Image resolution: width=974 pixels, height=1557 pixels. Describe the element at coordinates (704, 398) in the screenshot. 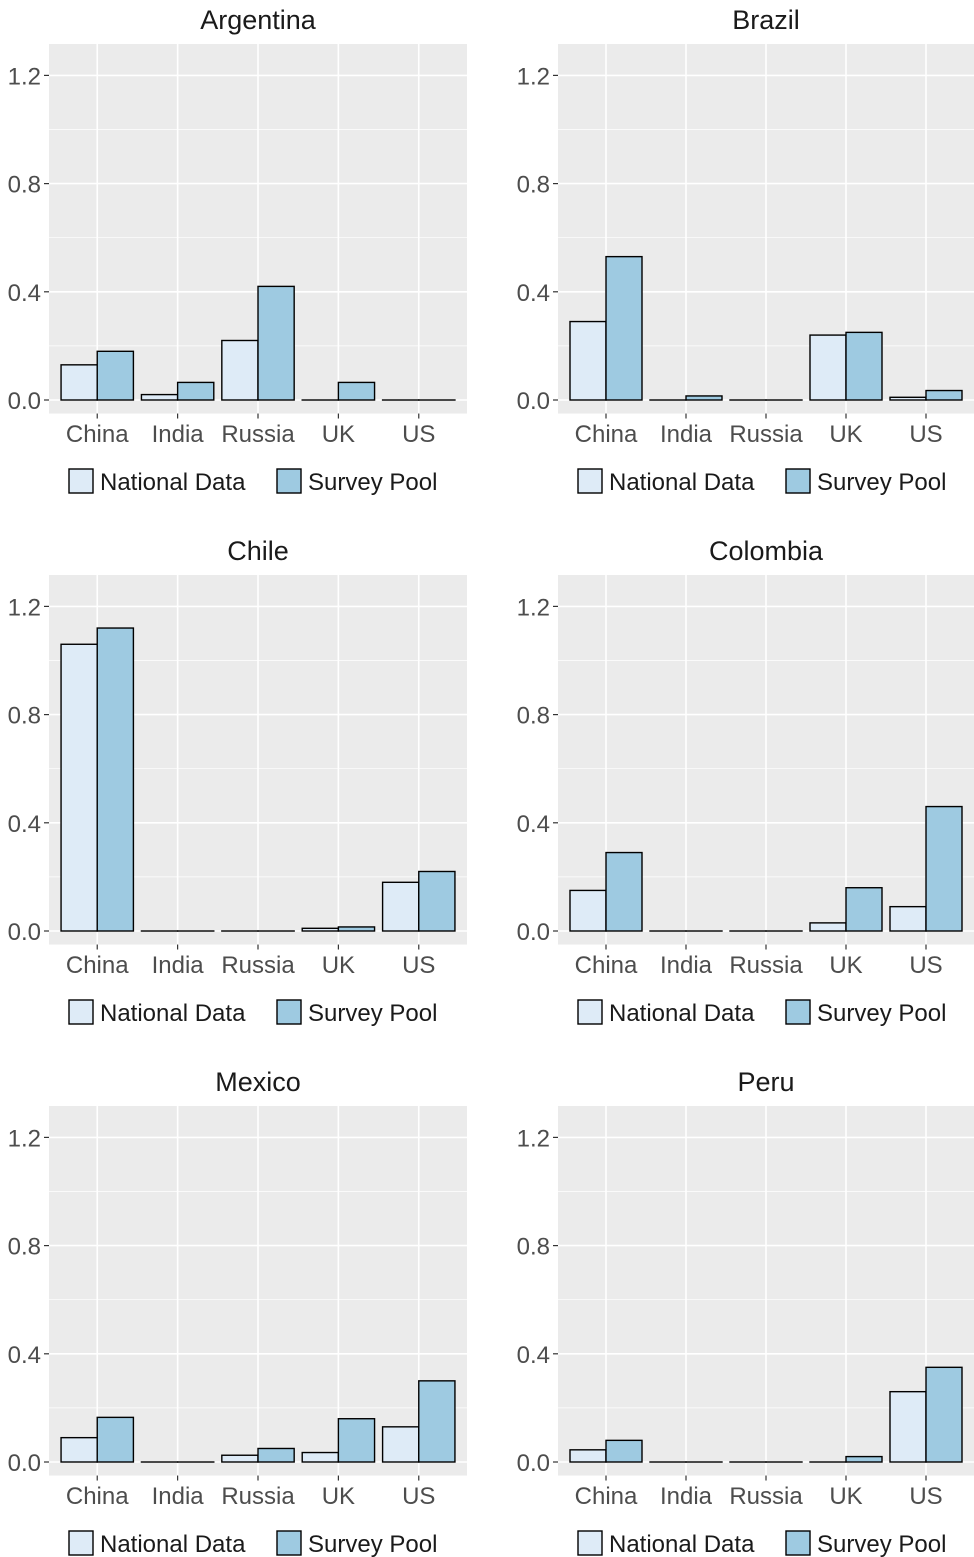

I see `bar-survey-pool-india` at that location.